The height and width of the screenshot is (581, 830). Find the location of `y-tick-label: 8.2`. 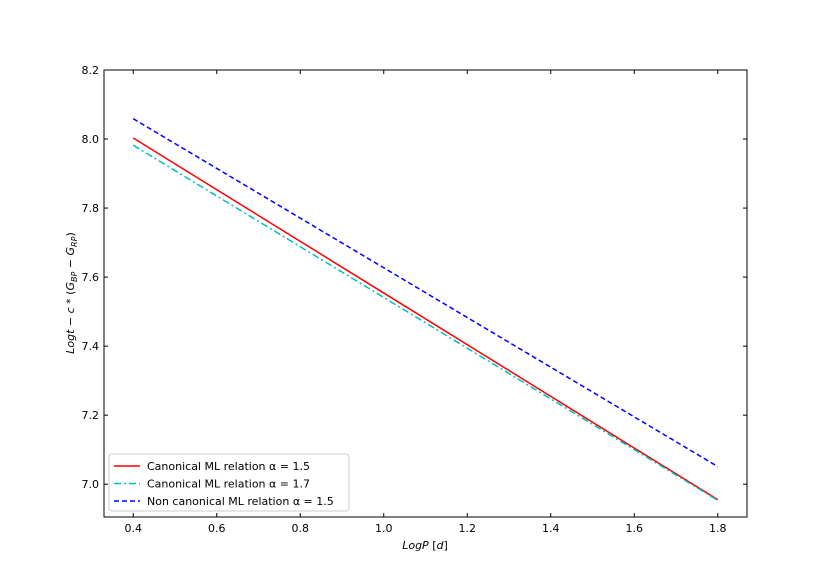

y-tick-label: 8.2 is located at coordinates (91, 70).